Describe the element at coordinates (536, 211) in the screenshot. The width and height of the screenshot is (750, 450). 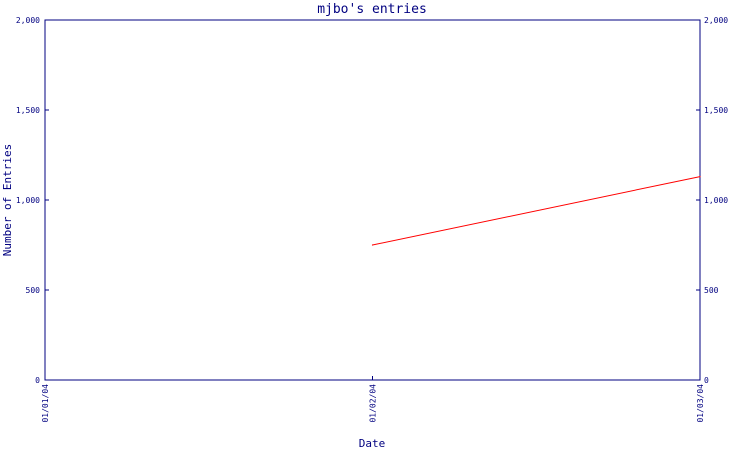
I see `series-line` at that location.